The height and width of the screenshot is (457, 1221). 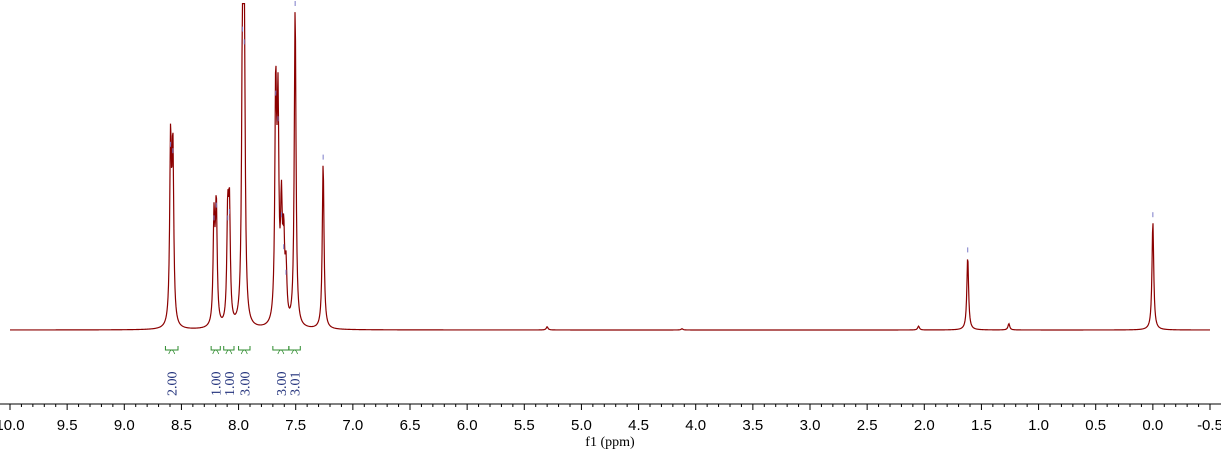 What do you see at coordinates (295, 425) in the screenshot?
I see `x-tick-label: 7.5` at bounding box center [295, 425].